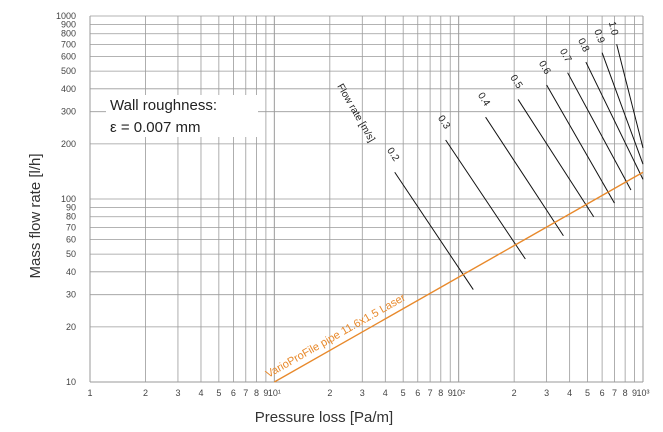 This screenshot has width=663, height=432. Describe the element at coordinates (516, 82) in the screenshot. I see `velocity-label-0.5: 0.5` at that location.